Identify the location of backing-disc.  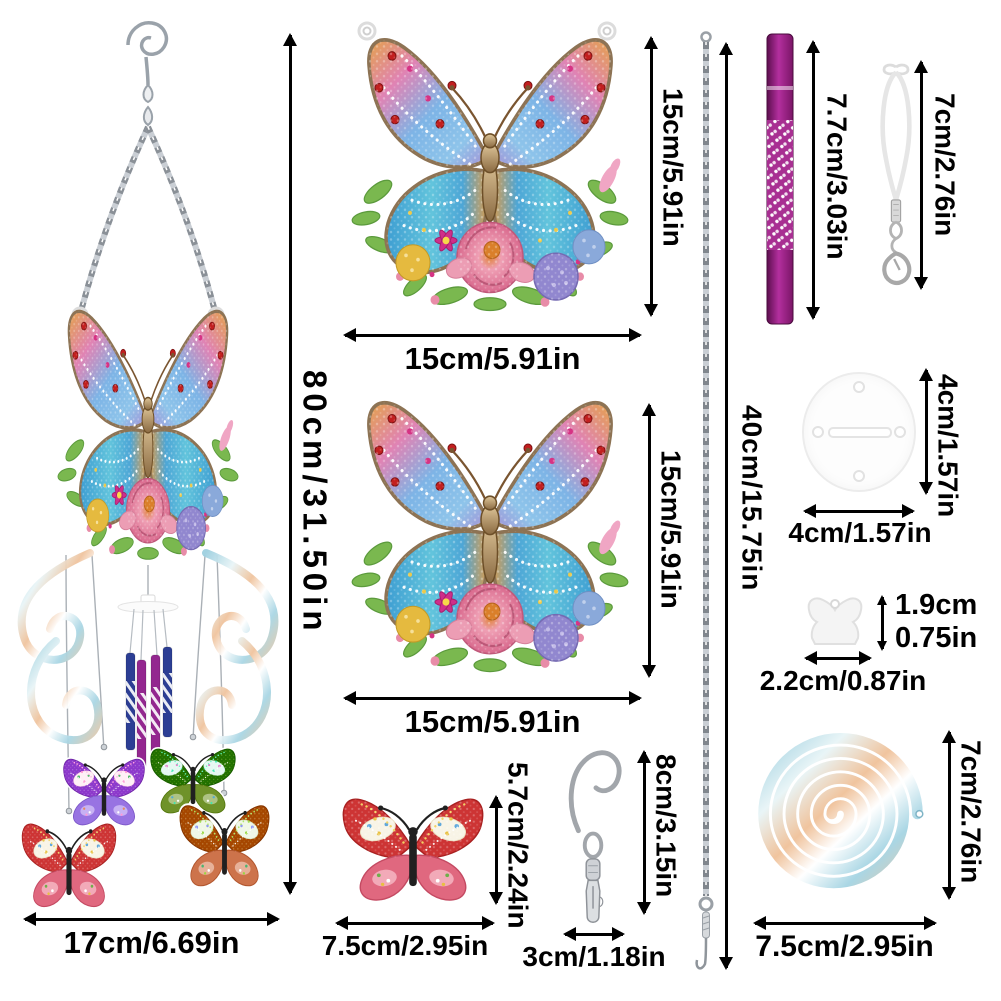
(859, 432).